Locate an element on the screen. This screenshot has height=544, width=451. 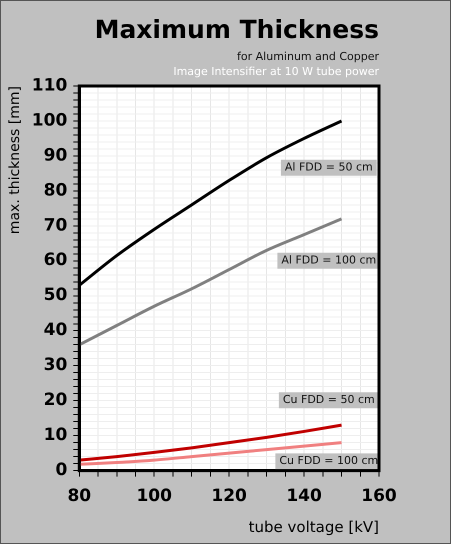
chart-subtitle: for Aluminum and Copper is located at coordinates (308, 56).